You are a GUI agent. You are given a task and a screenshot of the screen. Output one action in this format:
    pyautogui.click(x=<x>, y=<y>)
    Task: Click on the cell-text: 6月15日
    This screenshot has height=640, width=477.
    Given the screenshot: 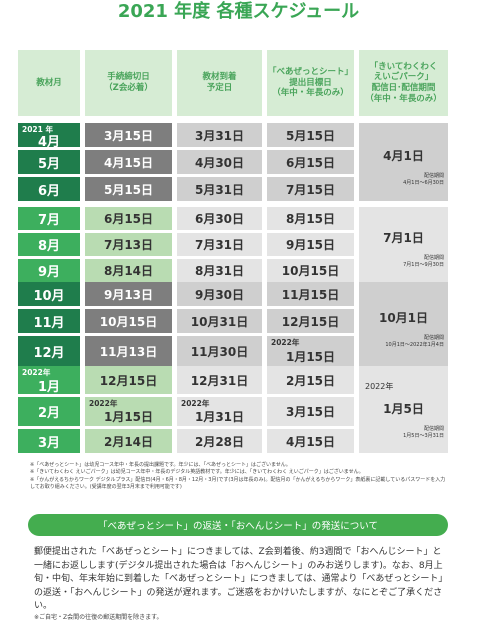 What is the action you would take?
    pyautogui.click(x=128, y=219)
    